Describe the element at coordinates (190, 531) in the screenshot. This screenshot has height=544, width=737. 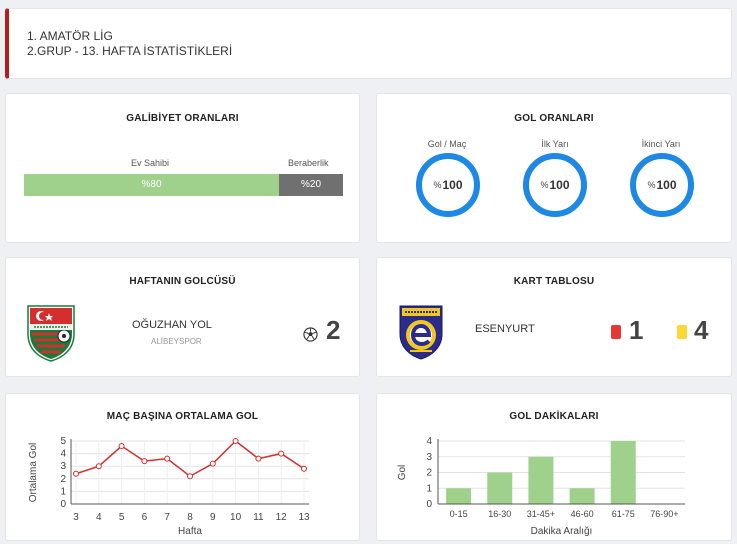
I see `x-axis-label: Hafta` at that location.